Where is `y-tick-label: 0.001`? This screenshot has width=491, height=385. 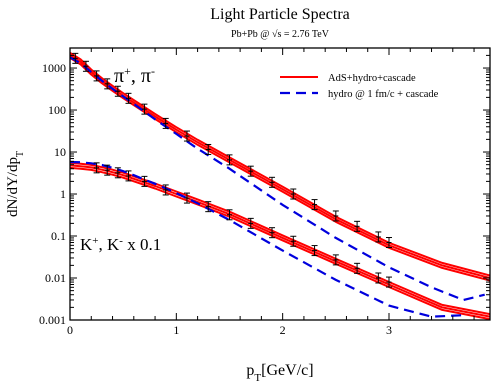
y-tick-label: 0.001 is located at coordinates (52, 320).